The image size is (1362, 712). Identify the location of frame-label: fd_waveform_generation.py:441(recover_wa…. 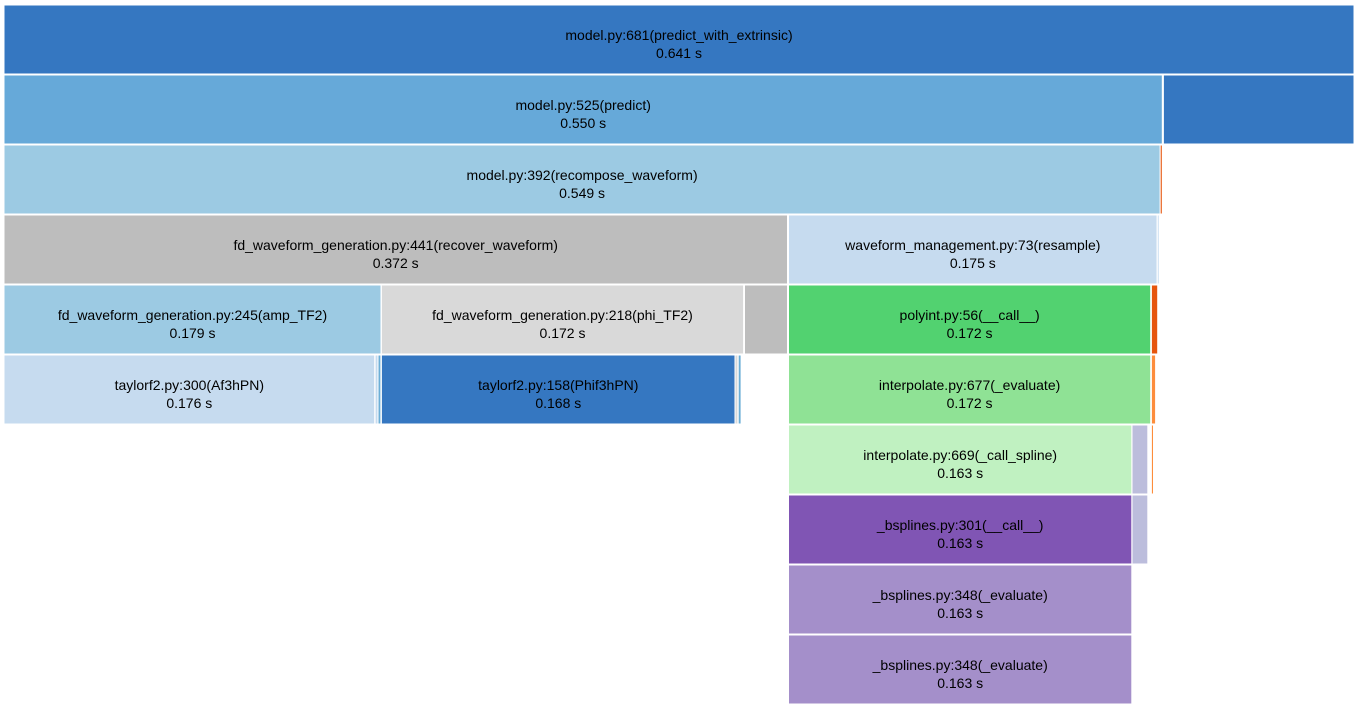
(395, 245).